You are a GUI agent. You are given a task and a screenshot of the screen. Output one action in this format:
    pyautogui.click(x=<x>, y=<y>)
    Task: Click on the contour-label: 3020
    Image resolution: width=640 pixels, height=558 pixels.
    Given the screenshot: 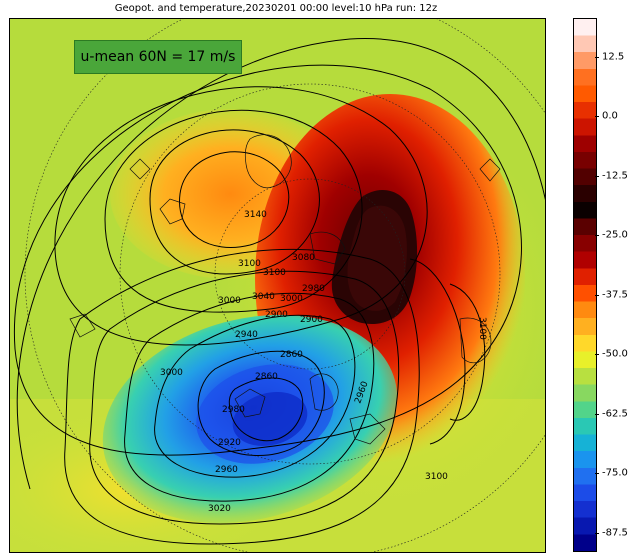 What is the action you would take?
    pyautogui.click(x=219, y=509)
    